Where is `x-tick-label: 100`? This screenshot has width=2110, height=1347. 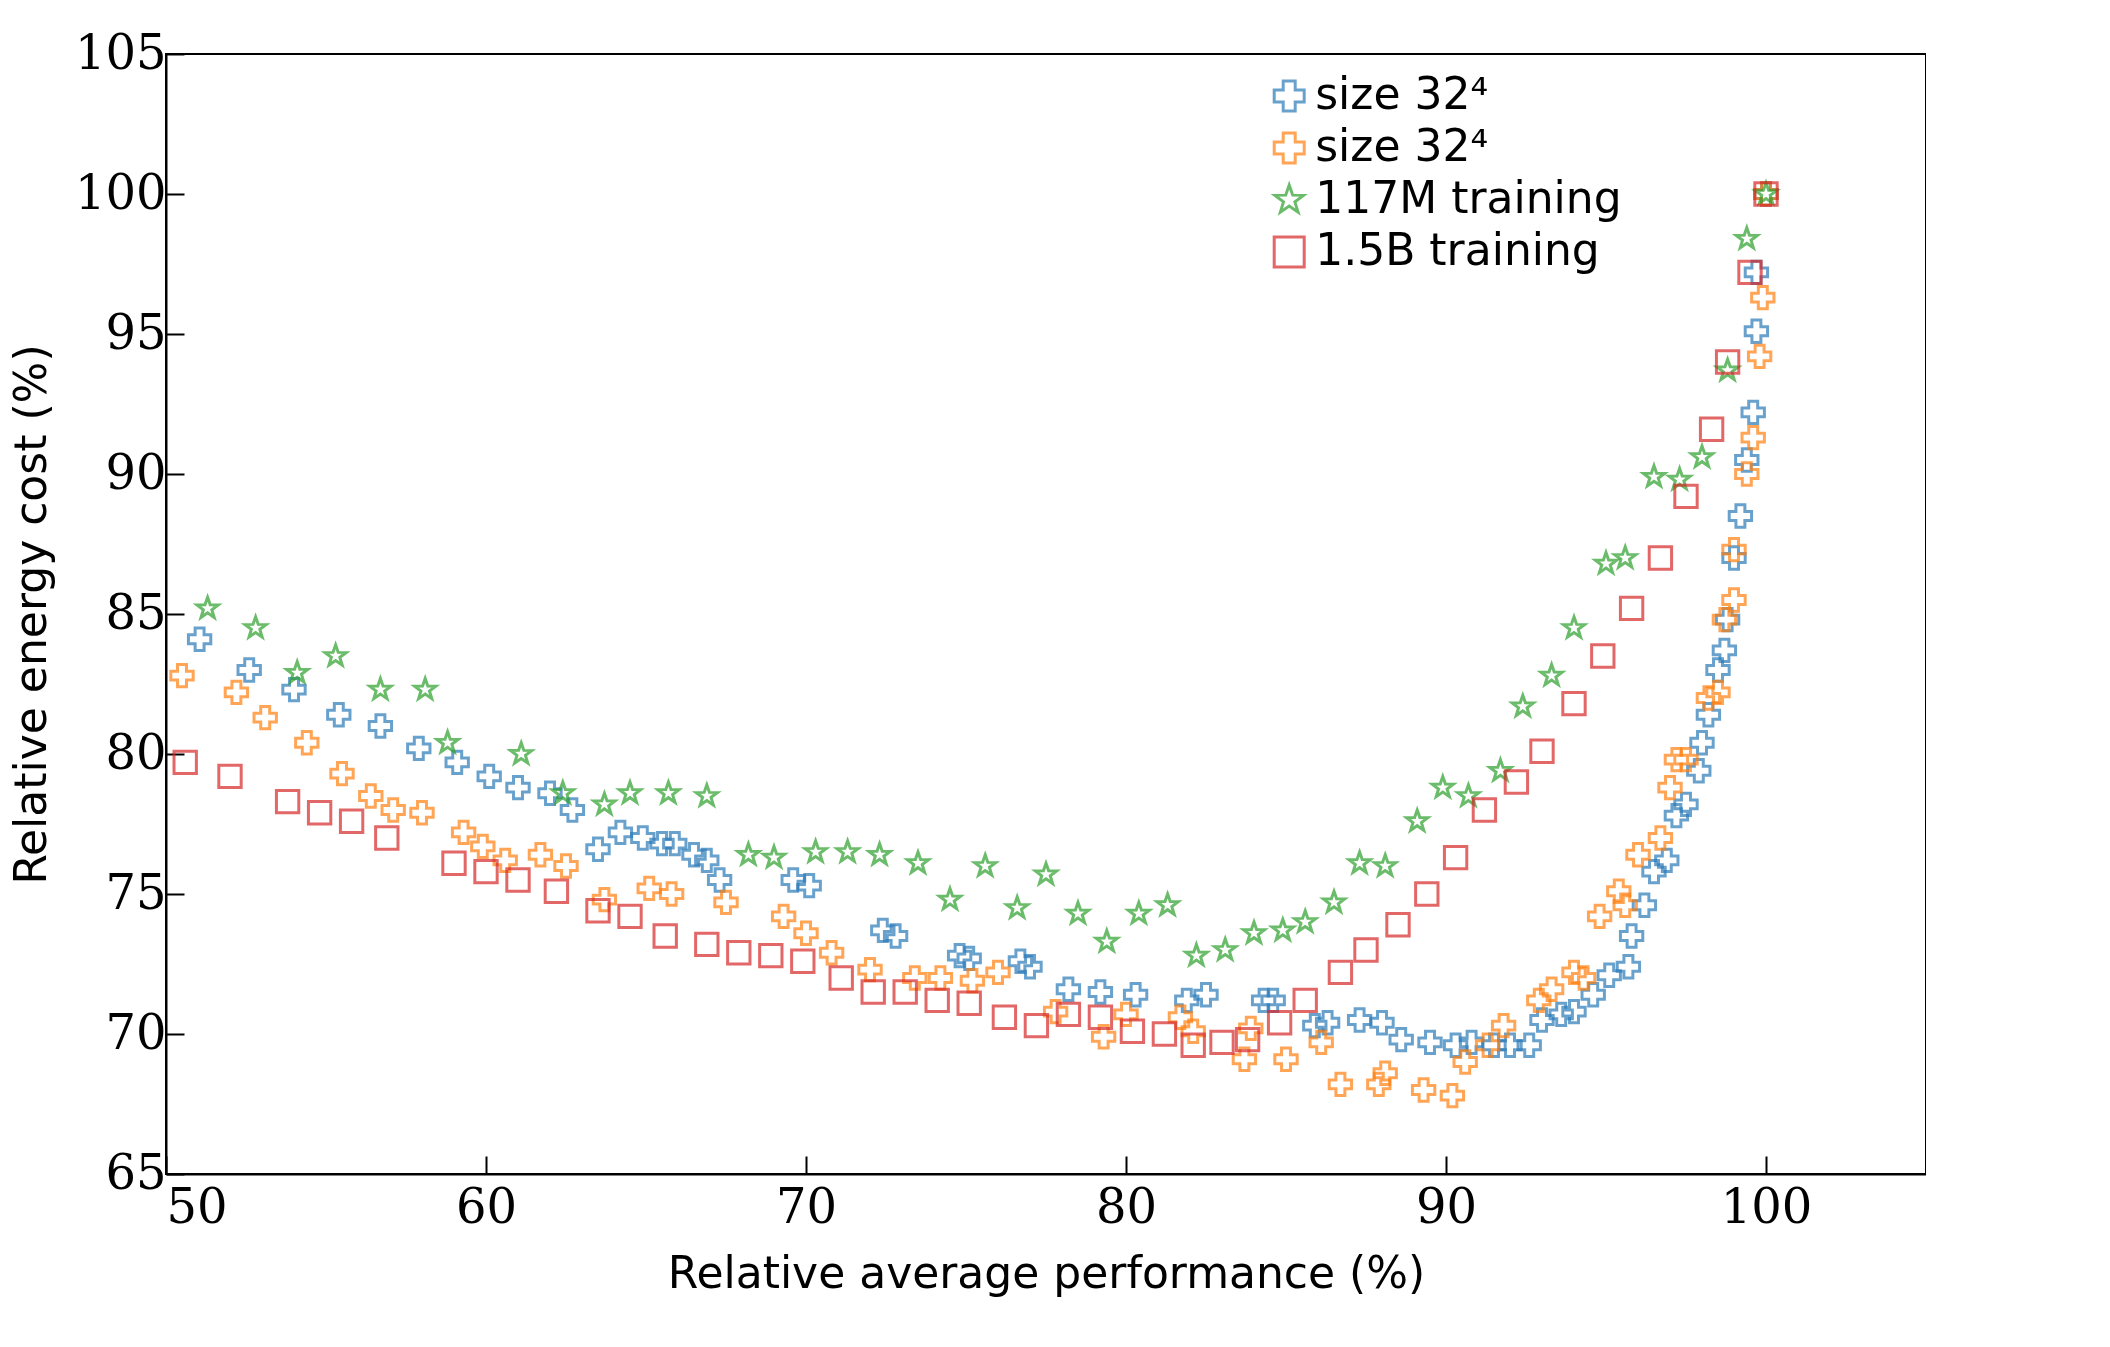
x-tick-label: 100 is located at coordinates (1766, 1205).